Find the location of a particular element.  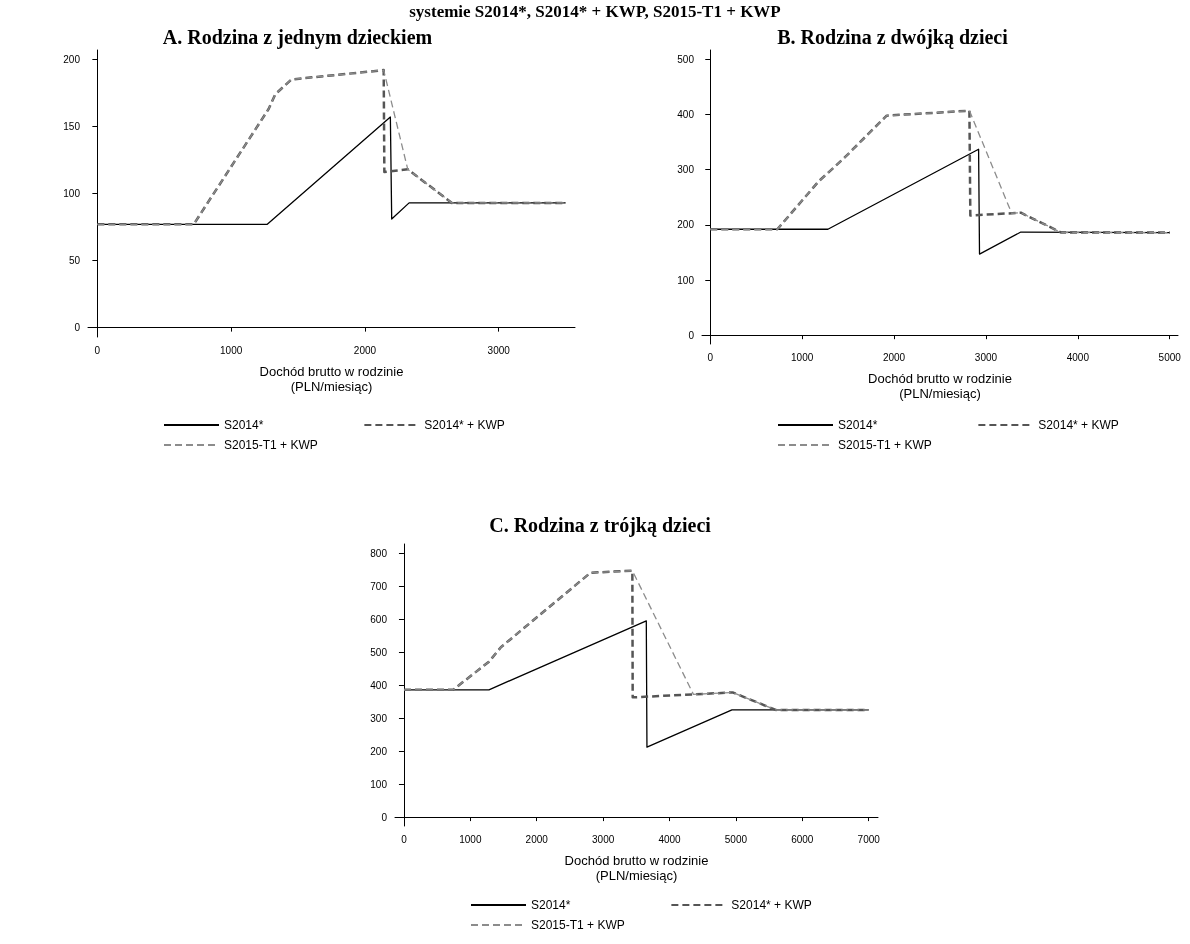

y-tick-label: 700 is located at coordinates (379, 586).